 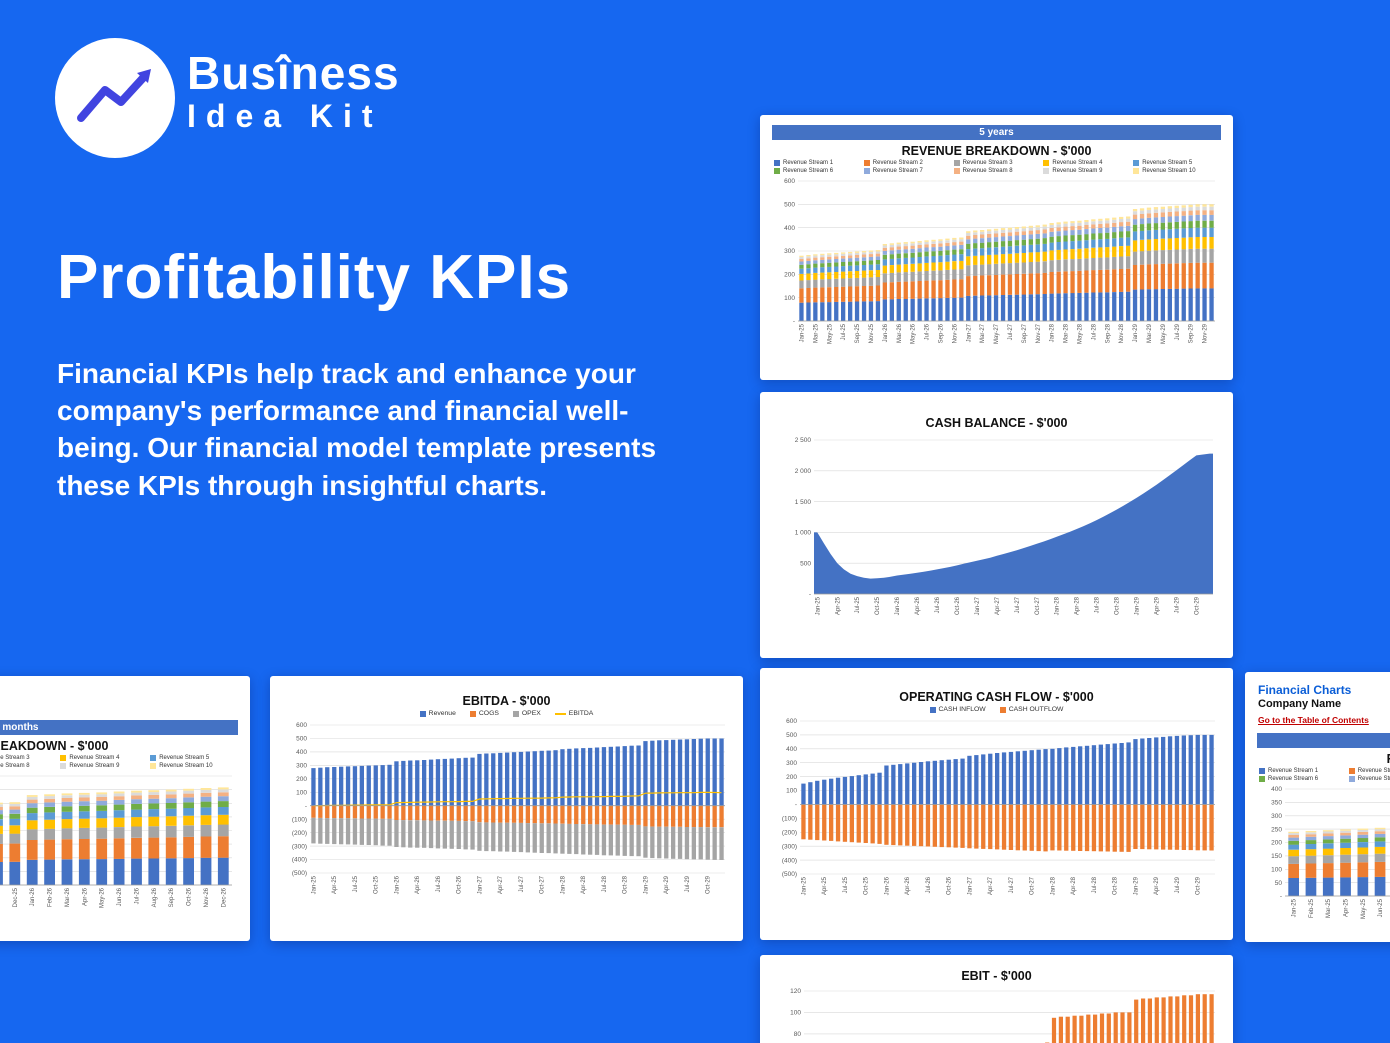 What do you see at coordinates (1036, 709) in the screenshot?
I see `legend-label: CASH OUTFLOW` at bounding box center [1036, 709].